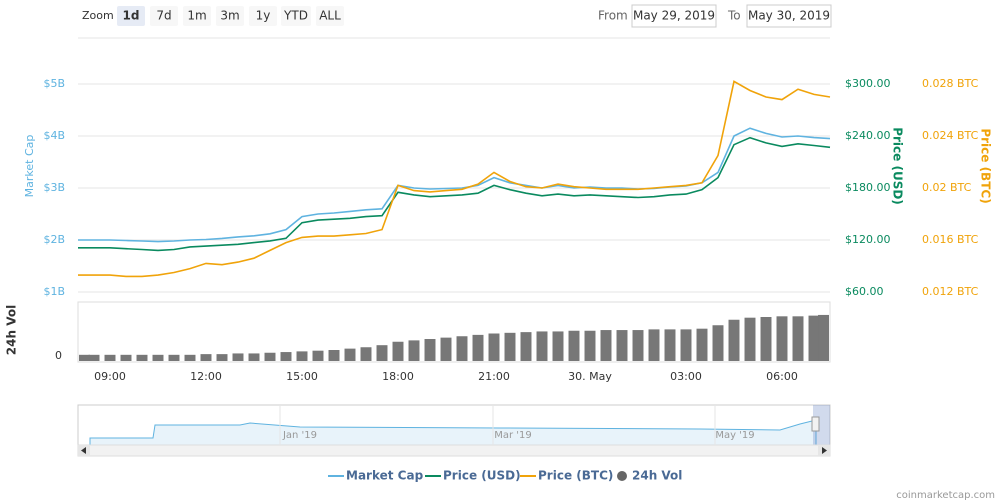 Image resolution: width=1003 pixels, height=501 pixels. I want to click on zoom-button: YTD, so click(296, 16).